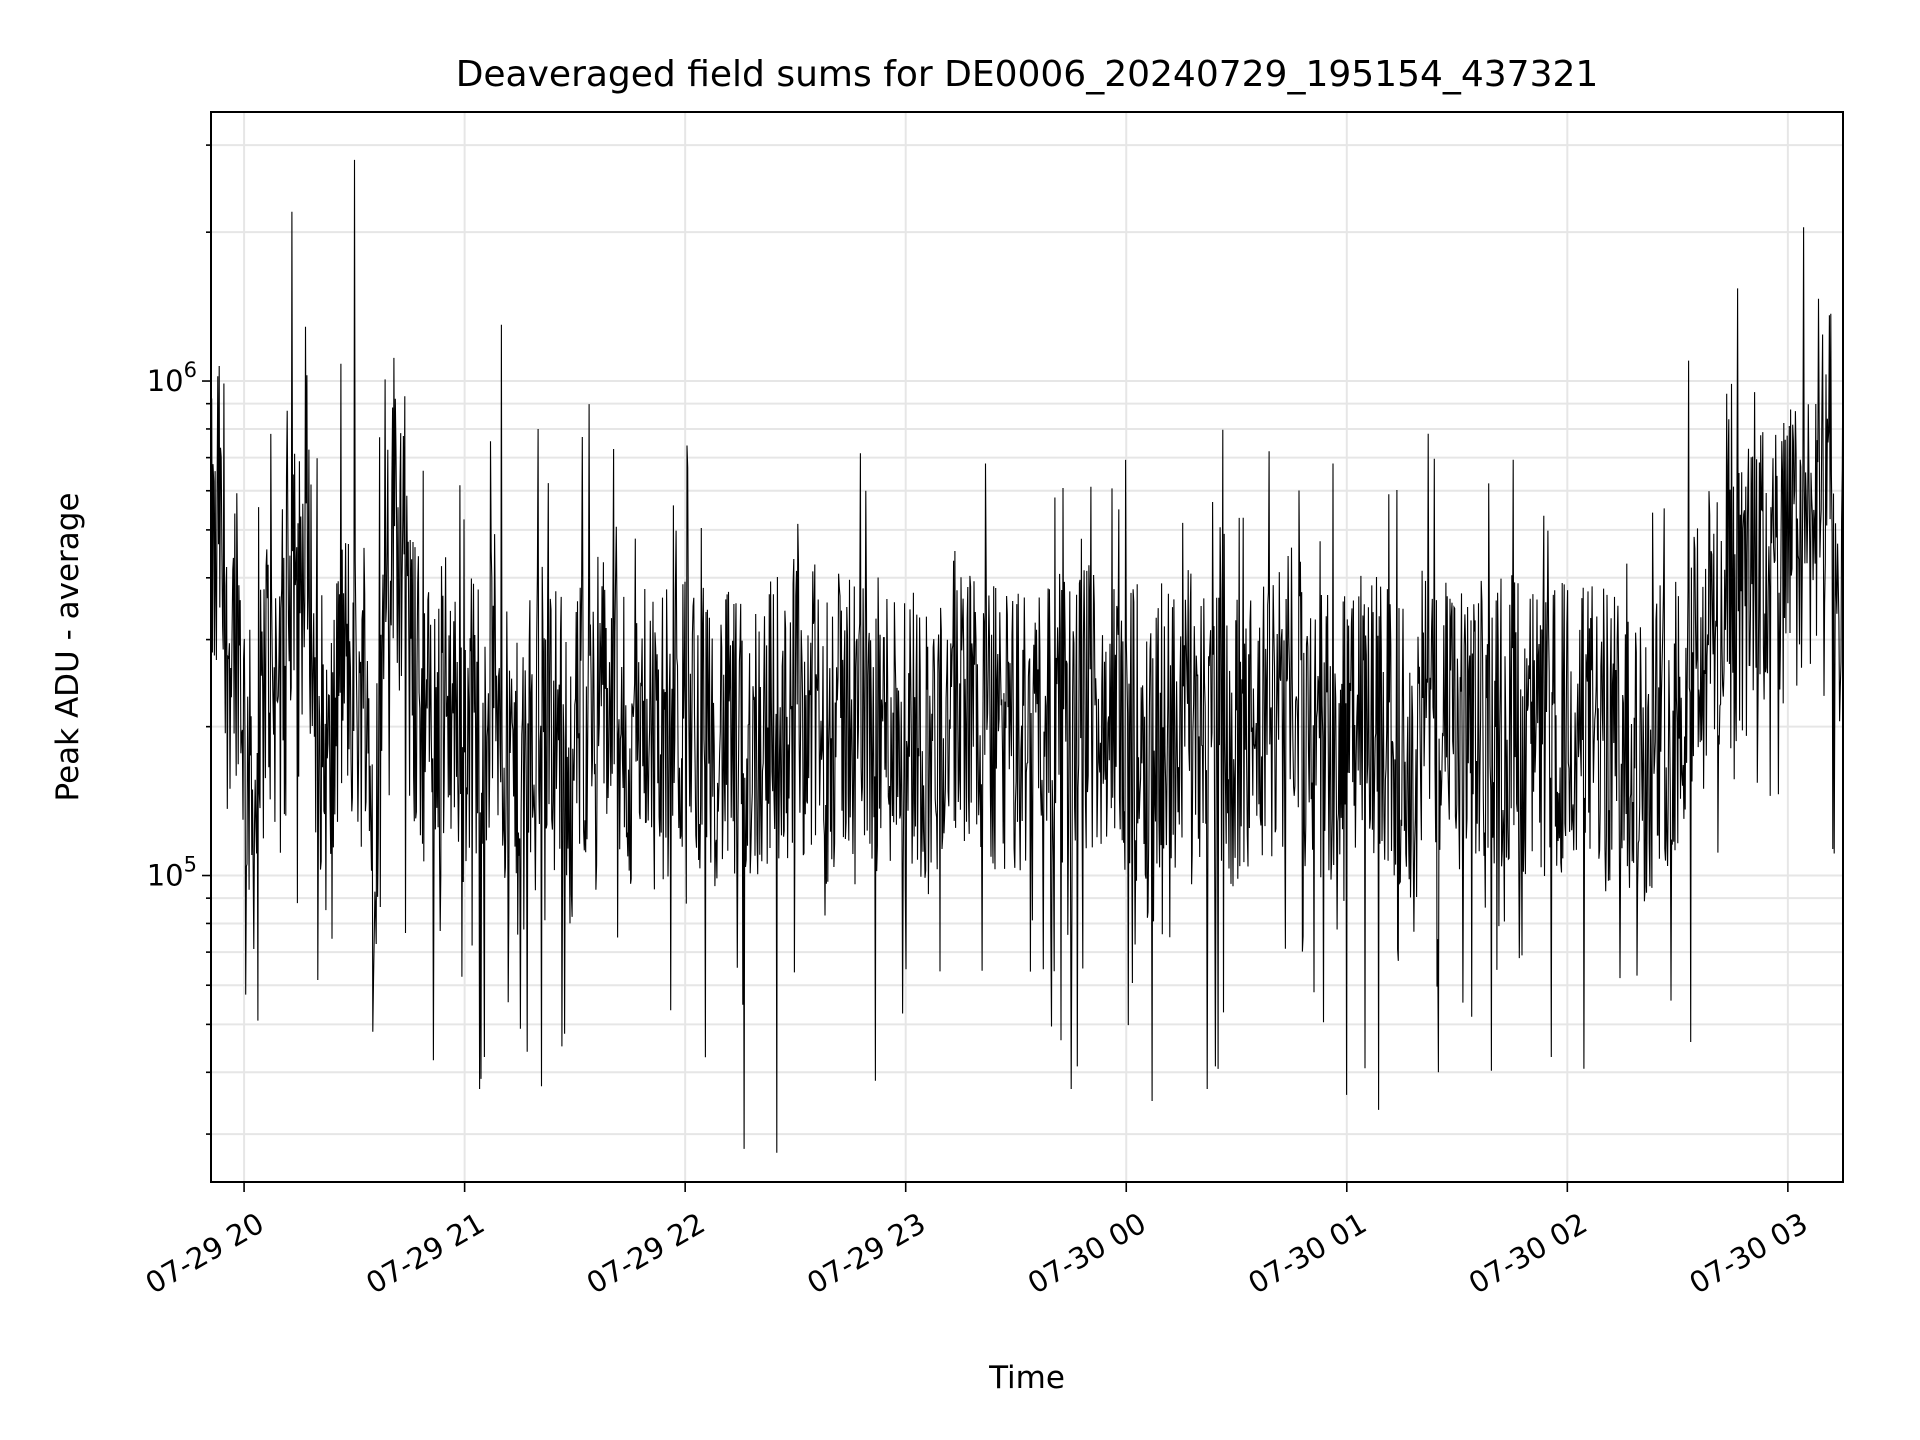 The height and width of the screenshot is (1440, 1920). Describe the element at coordinates (172, 378) in the screenshot. I see `y-tick-label: 10⁶` at that location.